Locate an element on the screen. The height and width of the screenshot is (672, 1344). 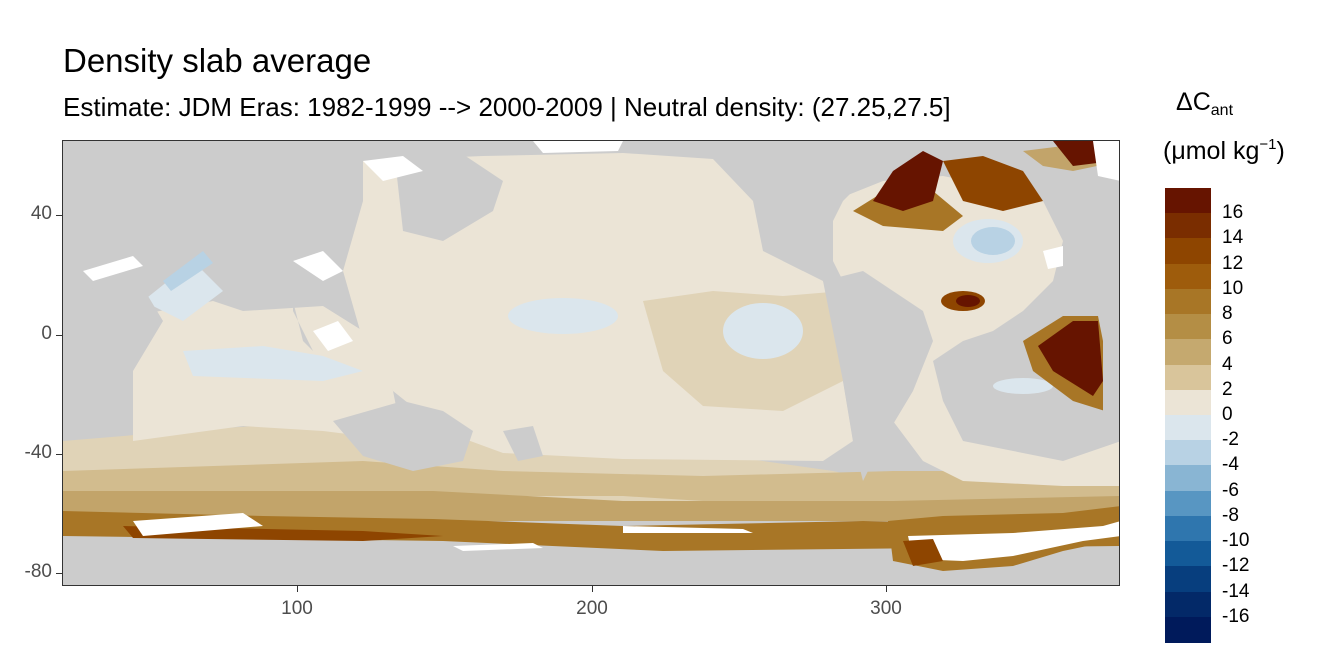
australia-land is located at coordinates (403, 436).